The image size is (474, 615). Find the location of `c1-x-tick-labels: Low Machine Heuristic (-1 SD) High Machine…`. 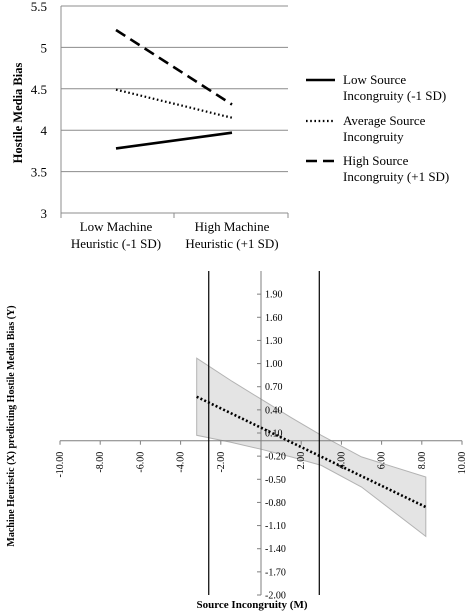

c1-x-tick-labels: Low Machine Heuristic (-1 SD) High Machine… is located at coordinates (175, 235).